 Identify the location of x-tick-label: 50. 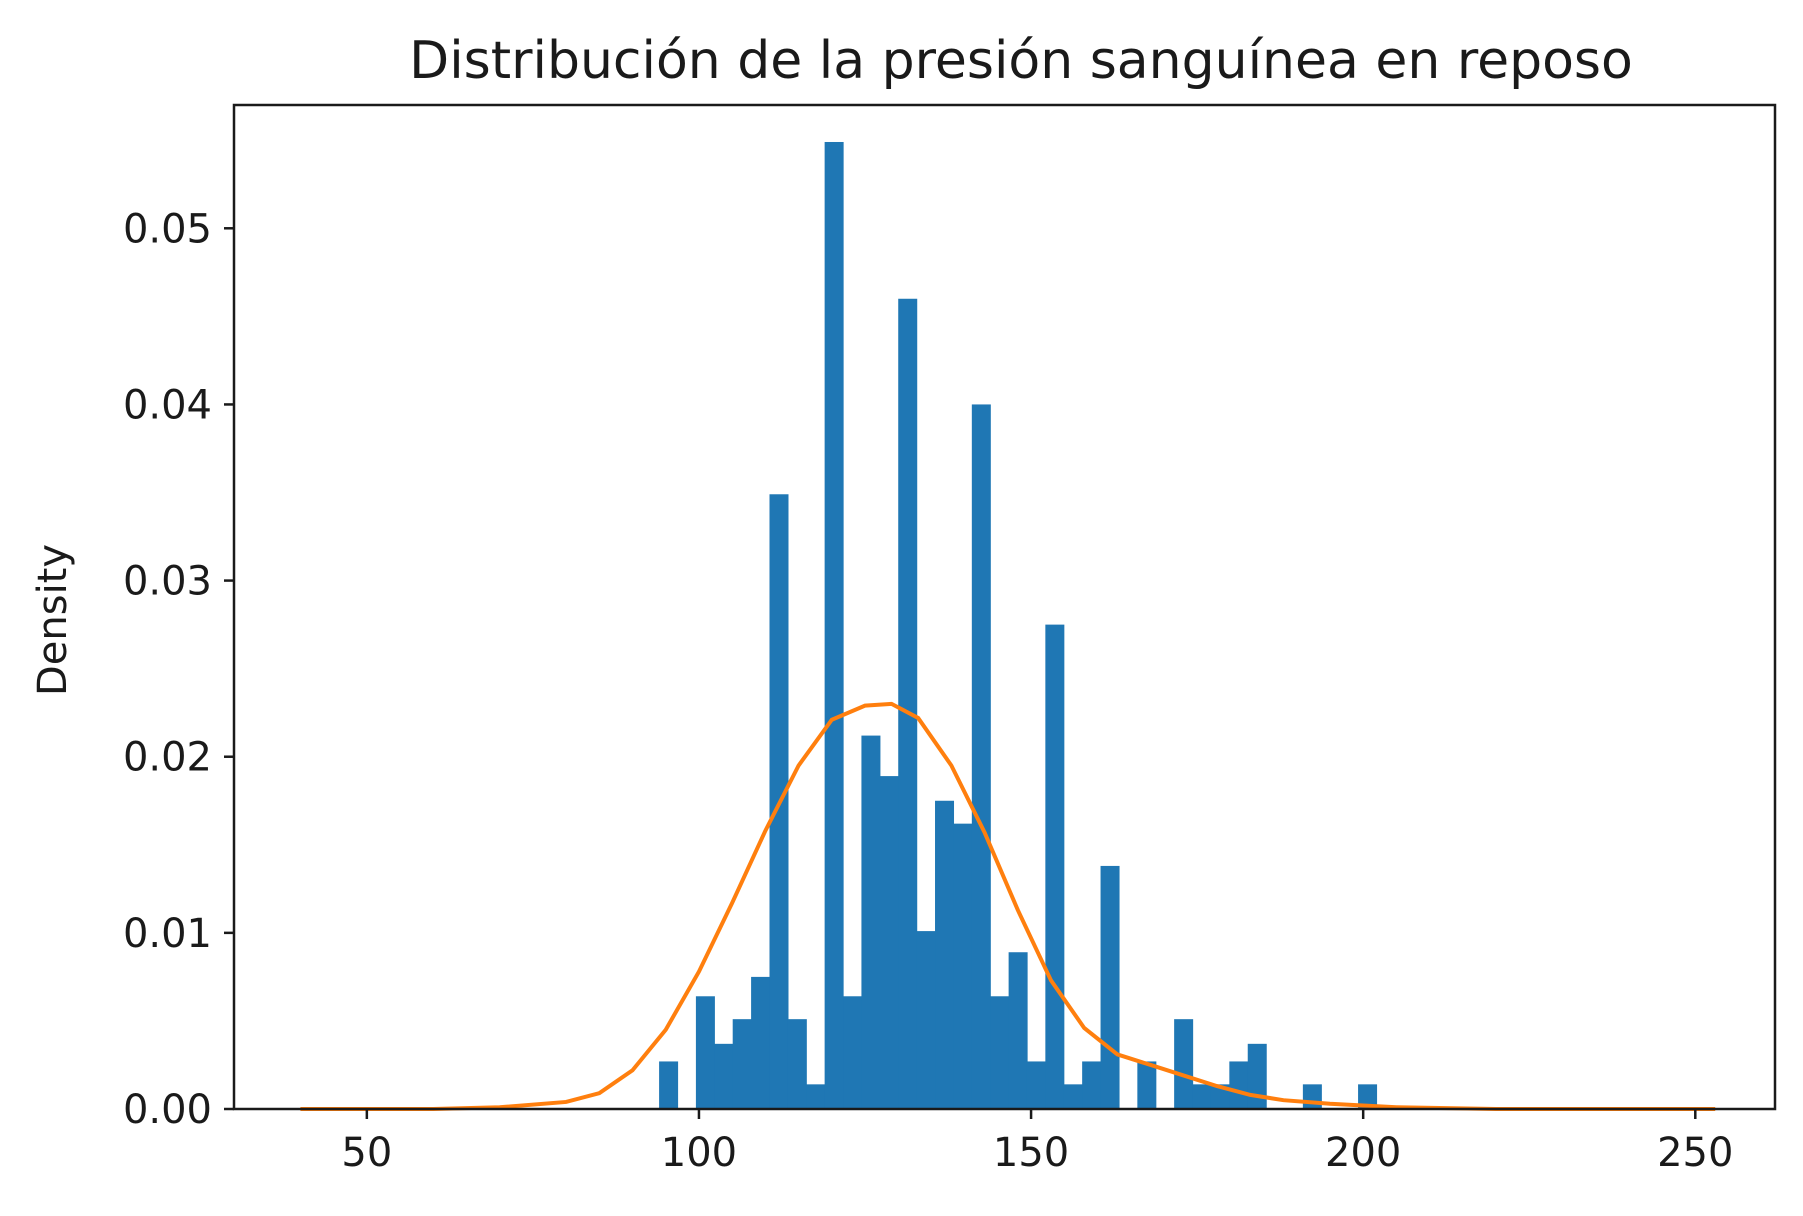
(366, 1153).